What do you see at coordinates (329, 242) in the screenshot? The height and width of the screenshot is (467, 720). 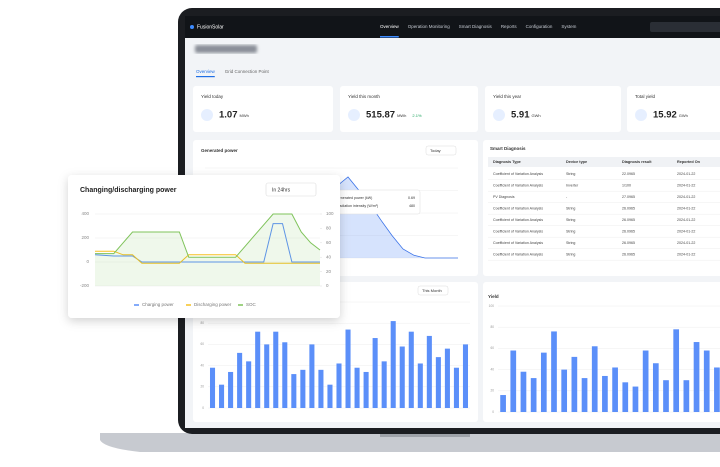 I see `y2-tick-label: 60` at bounding box center [329, 242].